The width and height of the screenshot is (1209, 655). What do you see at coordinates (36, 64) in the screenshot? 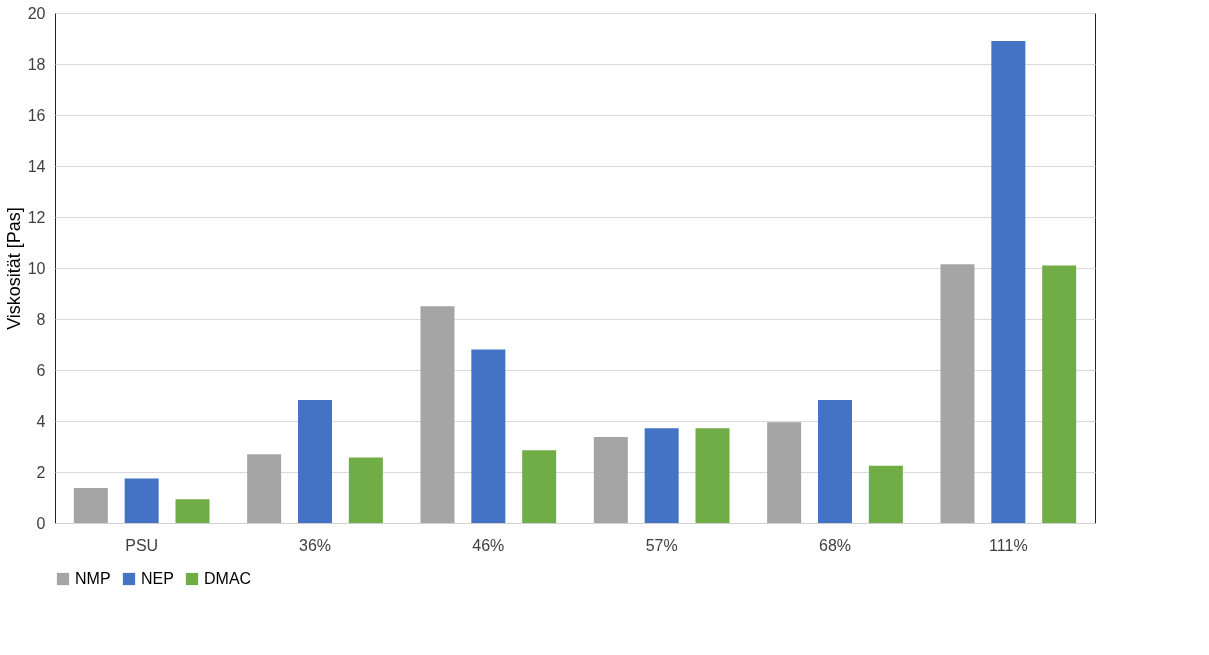
I see `y-tick-label: 18` at bounding box center [36, 64].